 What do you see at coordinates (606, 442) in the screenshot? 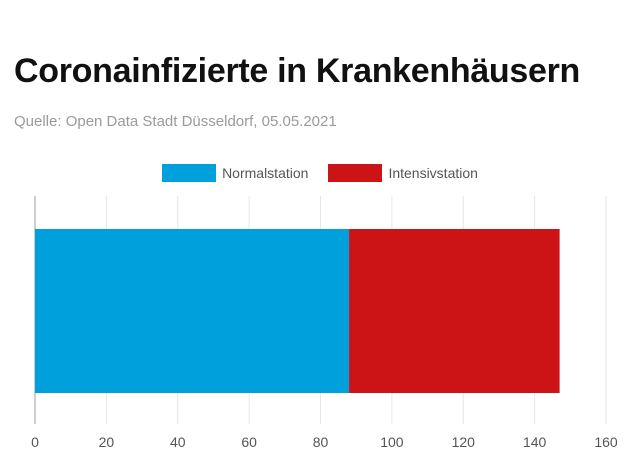
I see `x-tick-label: 160` at bounding box center [606, 442].